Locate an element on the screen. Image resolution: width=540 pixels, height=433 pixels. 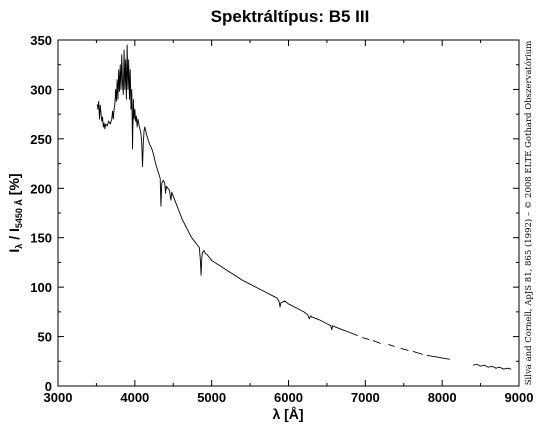
y-label-mid: / I is located at coordinates (14, 236).